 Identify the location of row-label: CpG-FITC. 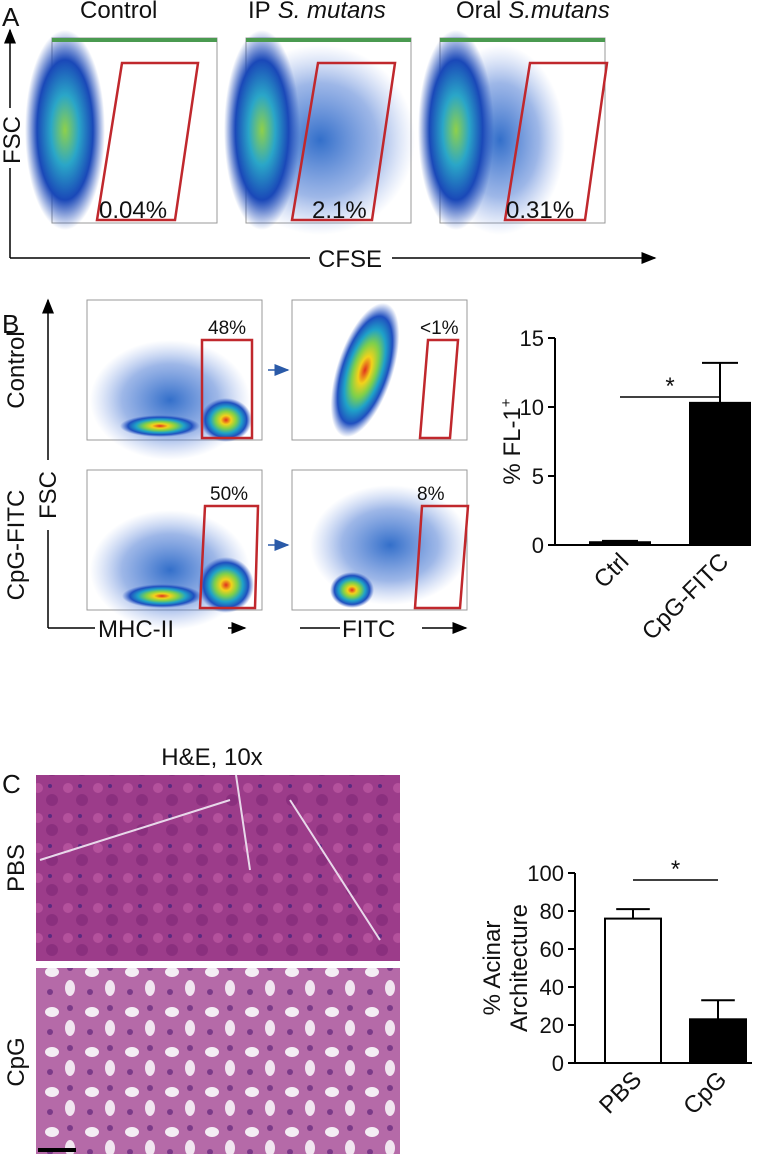
(16, 545).